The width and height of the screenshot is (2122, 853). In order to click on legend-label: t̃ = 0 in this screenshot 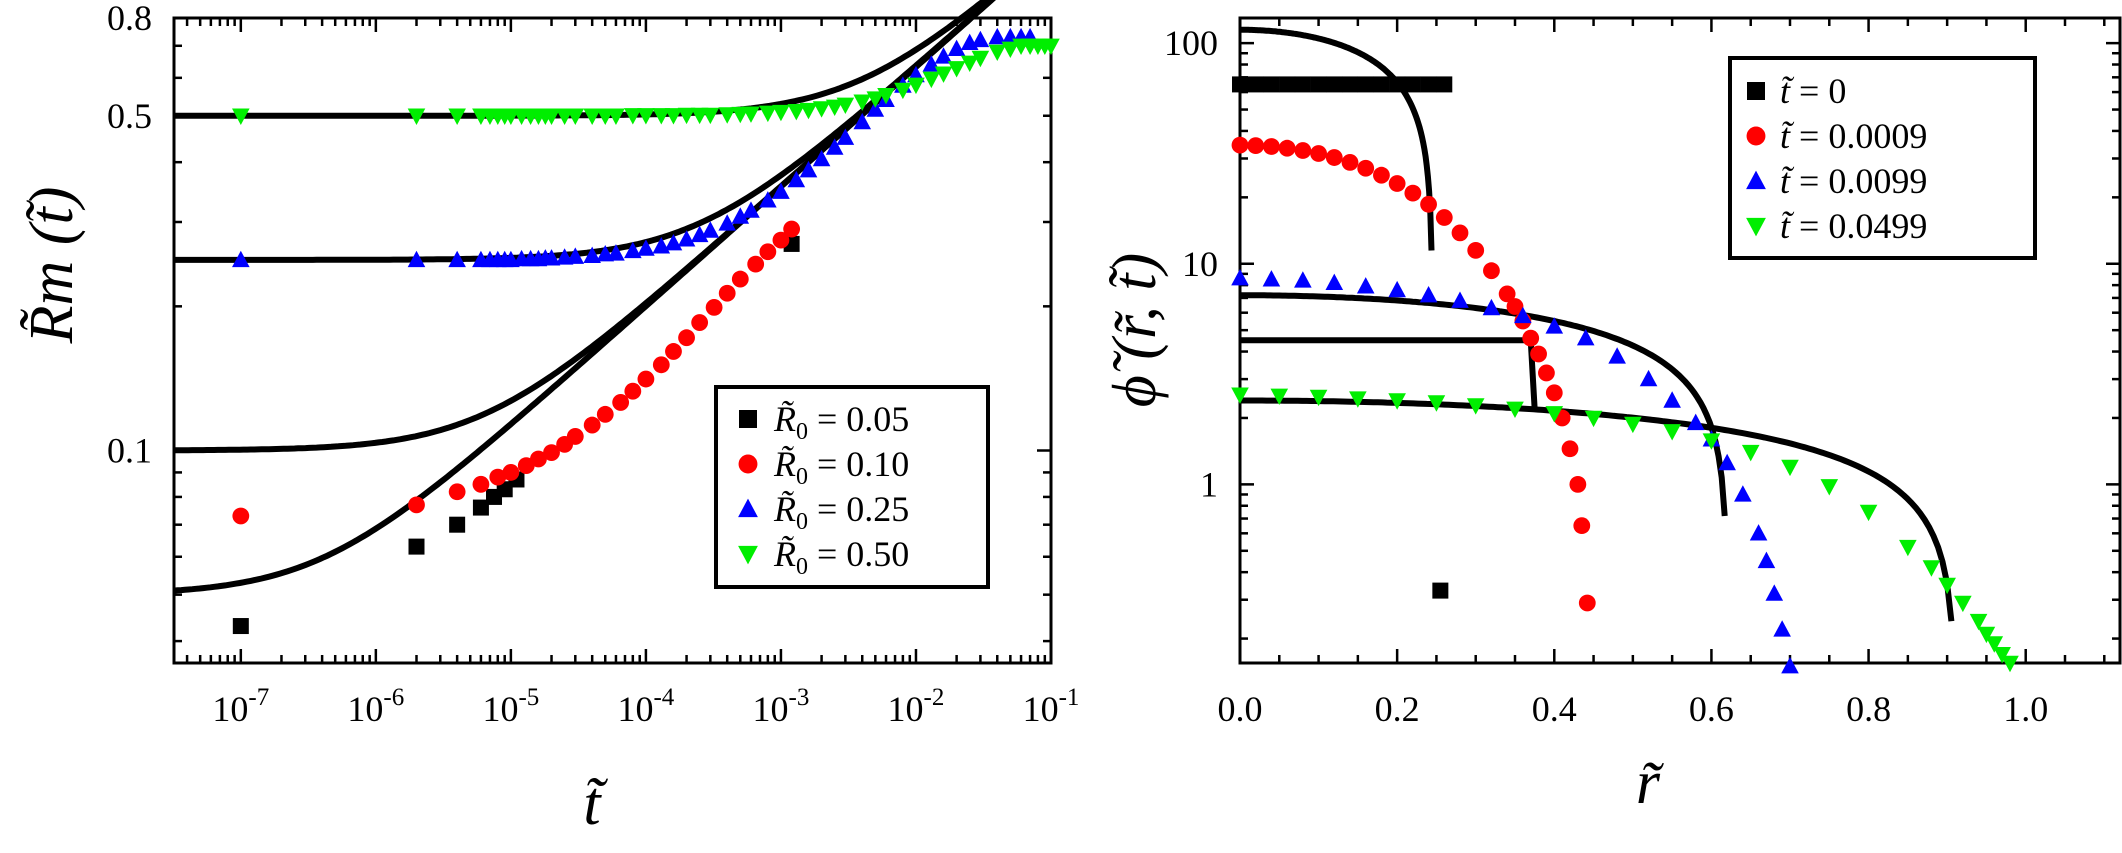, I will do `click(1813, 91)`.